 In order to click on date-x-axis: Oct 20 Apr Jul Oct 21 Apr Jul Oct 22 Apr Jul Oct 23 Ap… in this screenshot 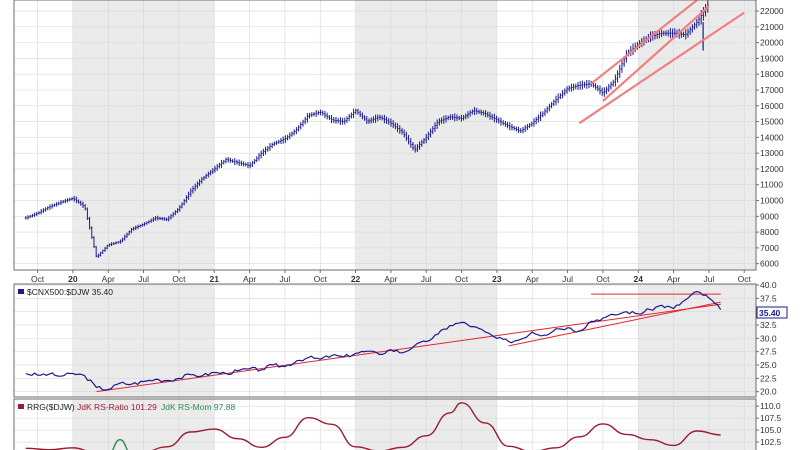, I will do `click(391, 277)`.